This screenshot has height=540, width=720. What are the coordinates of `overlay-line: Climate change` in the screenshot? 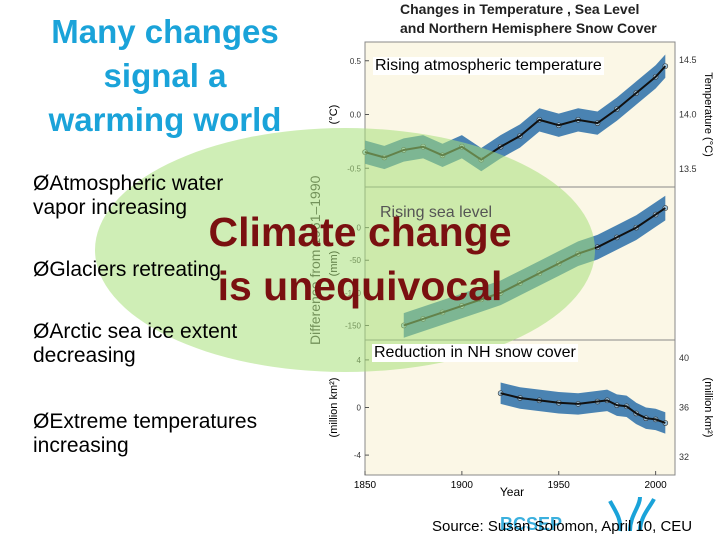 It's located at (360, 232).